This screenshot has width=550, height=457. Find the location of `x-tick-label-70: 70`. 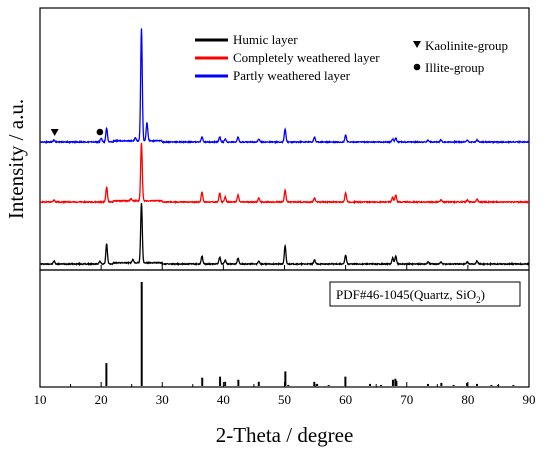

x-tick-label-70: 70 is located at coordinates (406, 399).